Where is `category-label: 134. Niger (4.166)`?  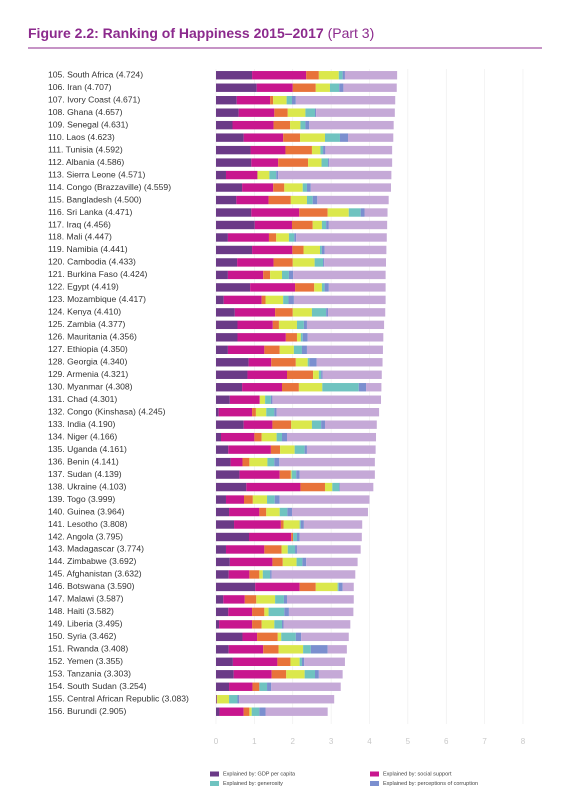 category-label: 134. Niger (4.166) is located at coordinates (82, 436).